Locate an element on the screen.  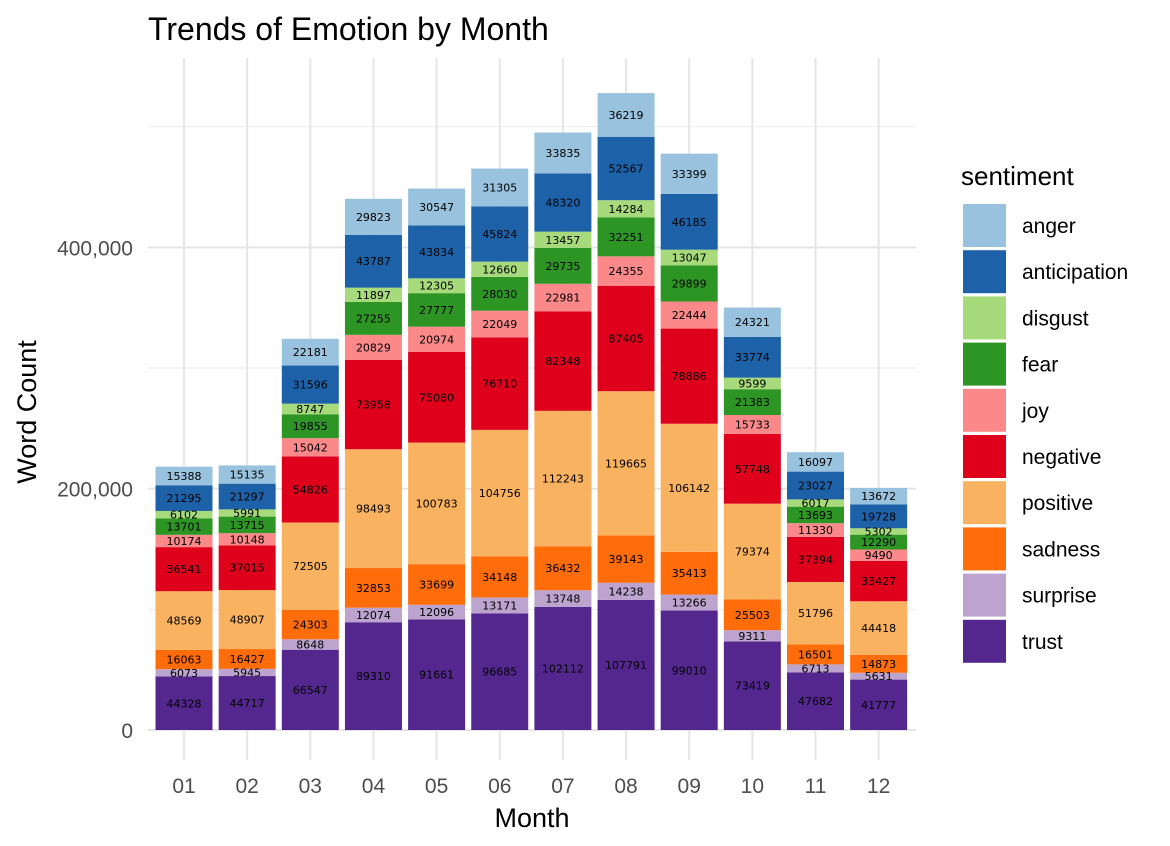
data-label: 23027 is located at coordinates (815, 486).